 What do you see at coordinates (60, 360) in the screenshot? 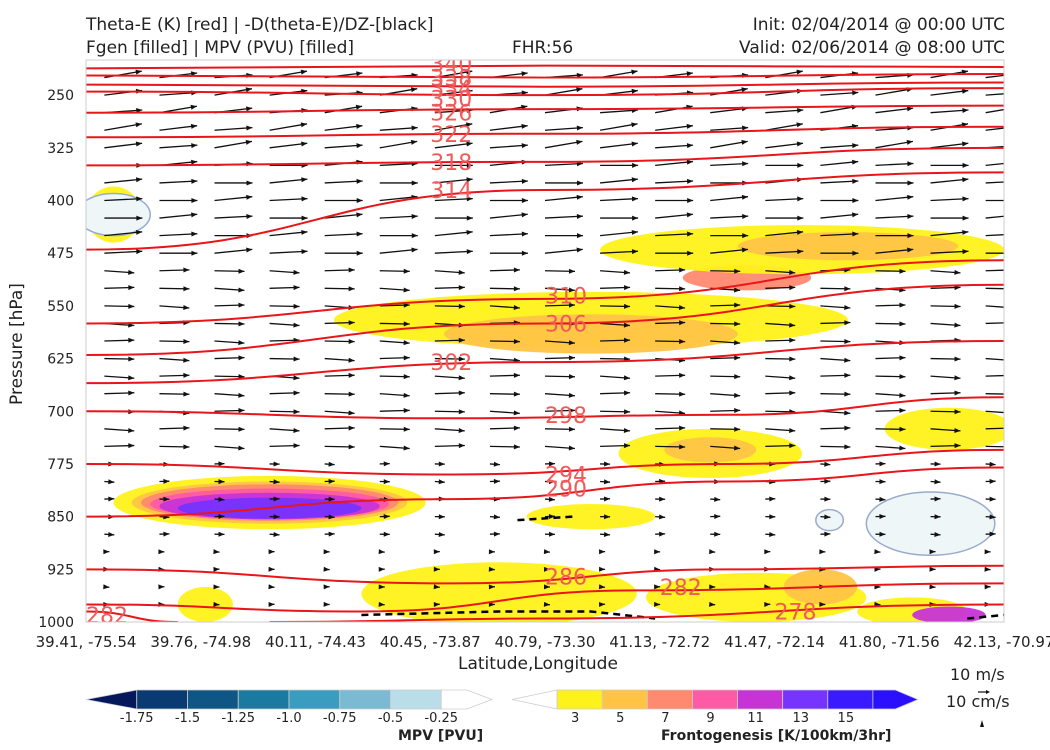
I see `y-tick-label: 625` at bounding box center [60, 360].